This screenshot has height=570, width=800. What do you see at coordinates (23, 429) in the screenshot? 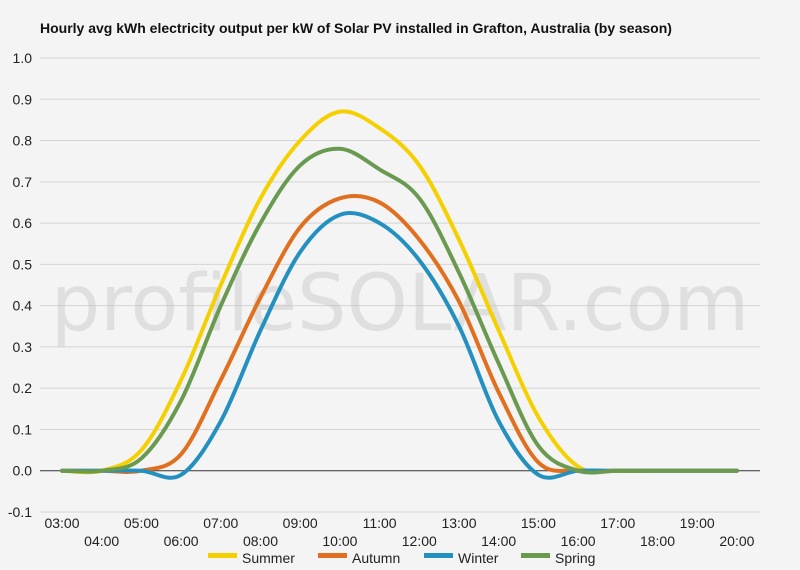
I see `y-tick-label: 0.1` at bounding box center [23, 429].